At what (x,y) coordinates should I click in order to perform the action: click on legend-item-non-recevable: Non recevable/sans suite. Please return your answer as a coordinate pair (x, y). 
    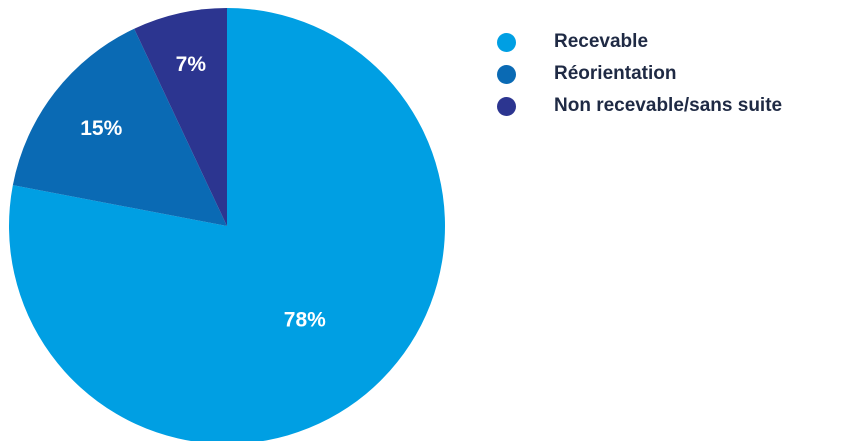
    Looking at the image, I should click on (639, 106).